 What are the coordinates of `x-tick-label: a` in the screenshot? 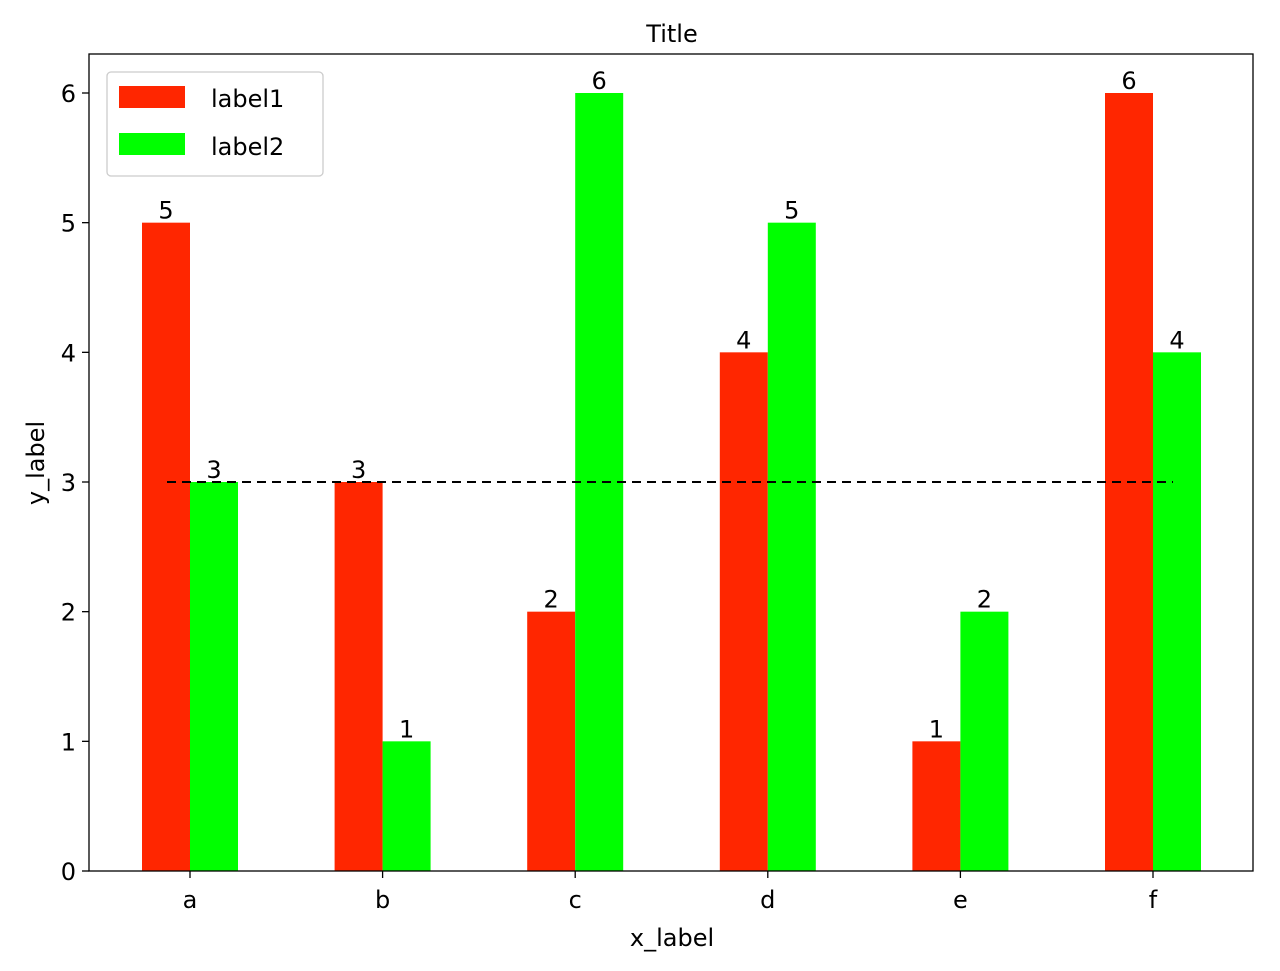 It's located at (190, 900).